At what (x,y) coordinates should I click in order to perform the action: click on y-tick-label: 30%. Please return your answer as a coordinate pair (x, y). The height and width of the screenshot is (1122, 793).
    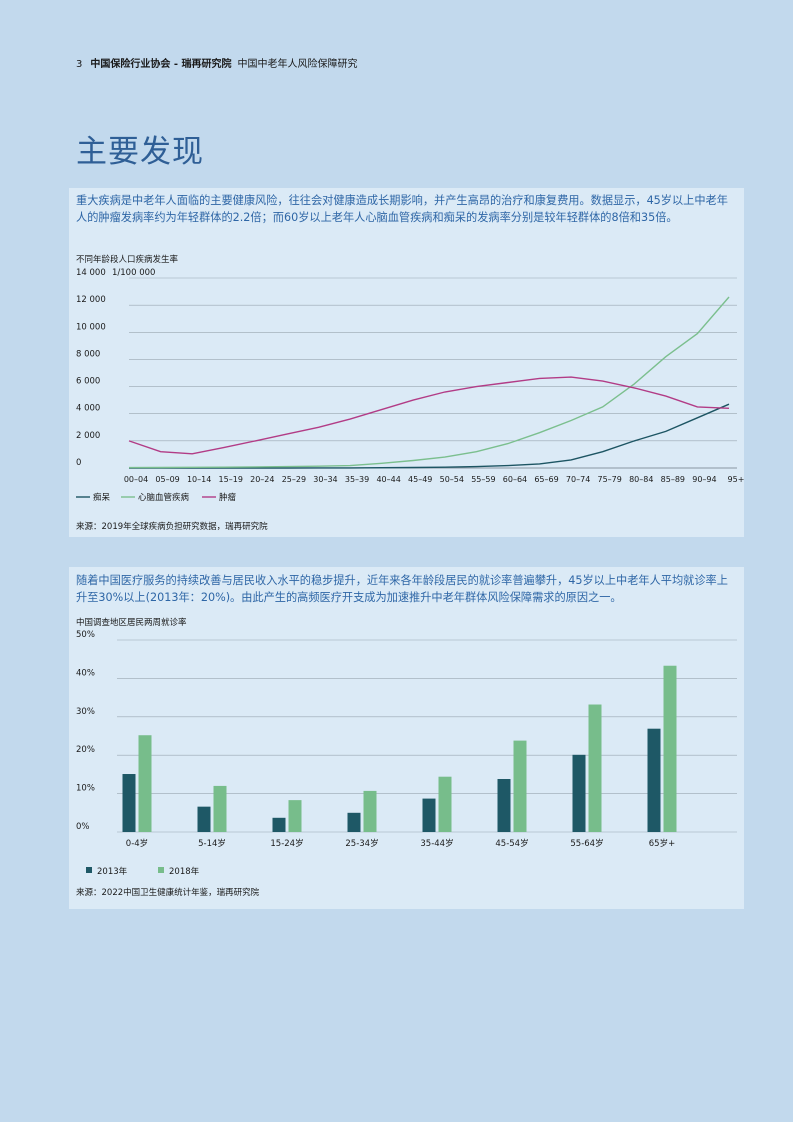
    Looking at the image, I should click on (85, 712).